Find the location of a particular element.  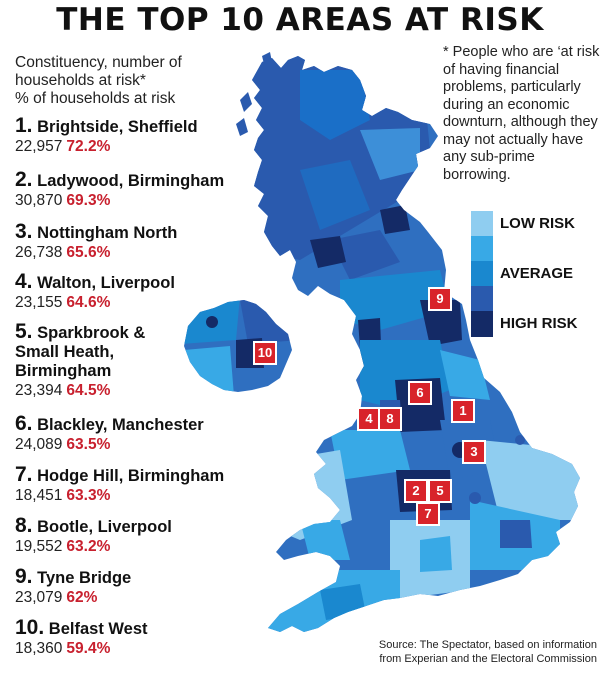

percent-at-risk: 59.4% is located at coordinates (88, 648).